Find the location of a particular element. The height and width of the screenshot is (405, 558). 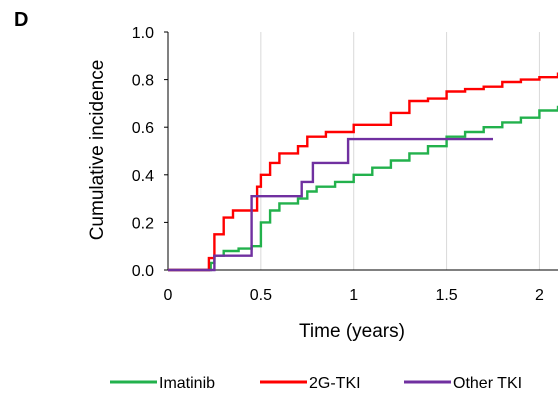

y-tick-label-2: 0.4 is located at coordinates (143, 176).